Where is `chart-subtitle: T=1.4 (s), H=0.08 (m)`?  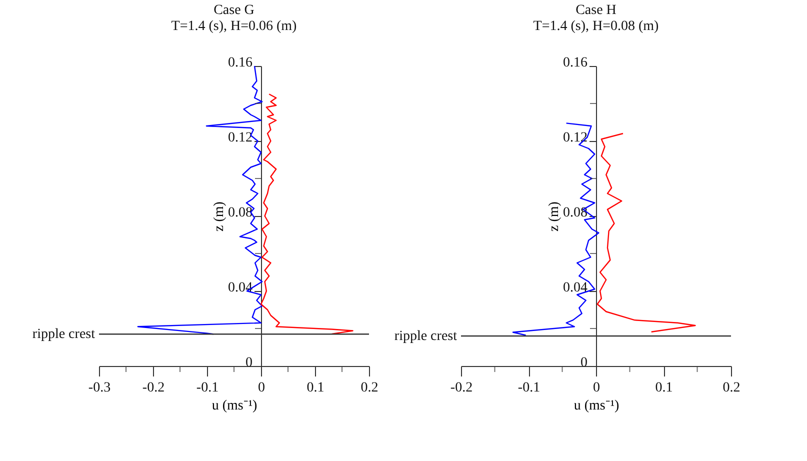 chart-subtitle: T=1.4 (s), H=0.08 (m) is located at coordinates (596, 26).